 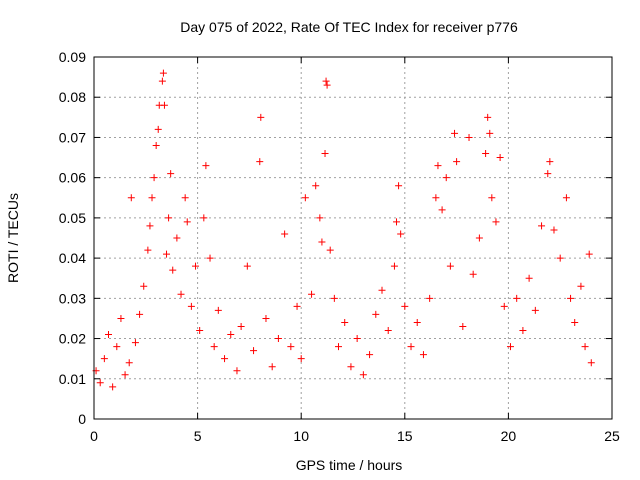 I want to click on y-tick-label: 0.08, so click(x=72, y=97).